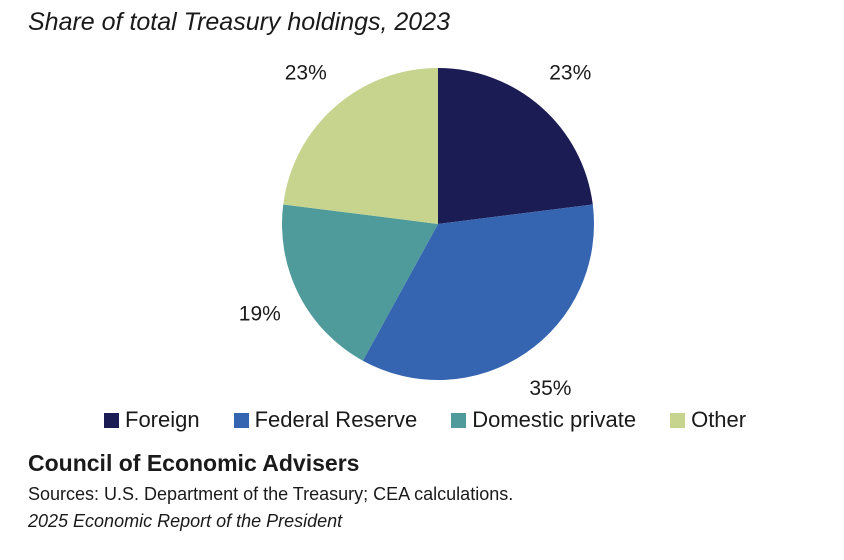  Describe the element at coordinates (515, 146) in the screenshot. I see `pie-slice-foreign` at that location.